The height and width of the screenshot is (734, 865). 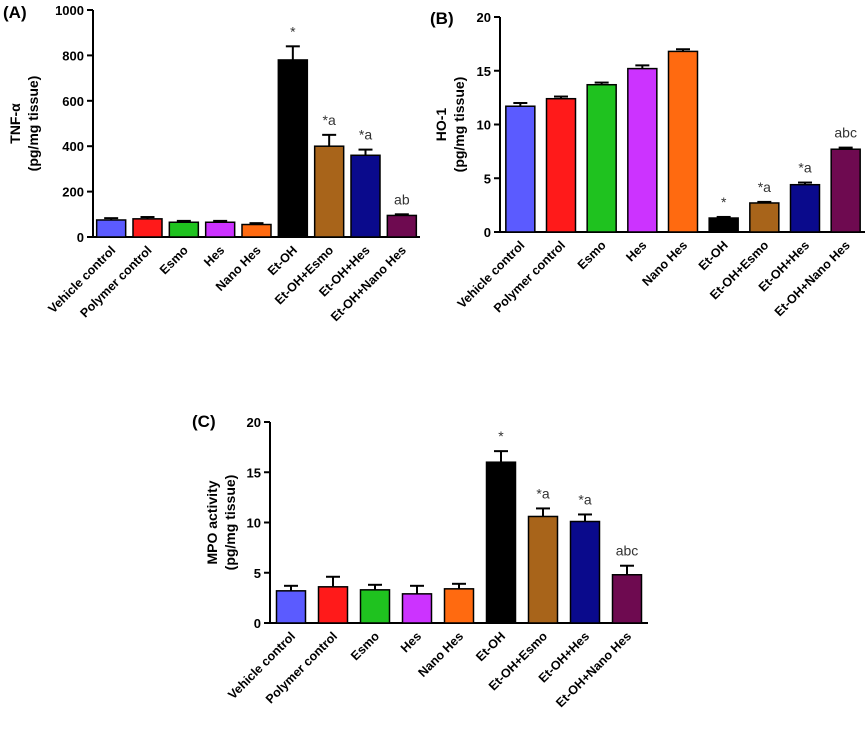 I want to click on a-y-tick-label: 400, so click(x=73, y=146).